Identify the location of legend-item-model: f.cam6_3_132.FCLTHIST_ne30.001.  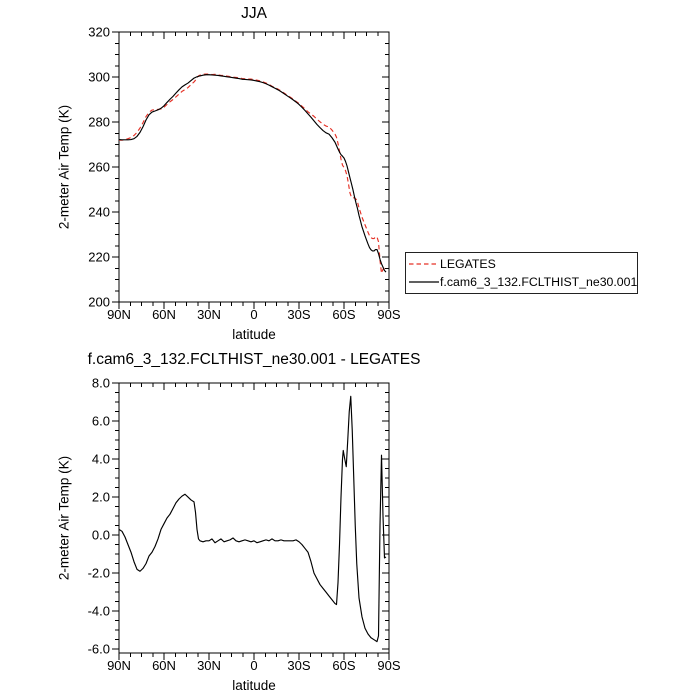
(523, 282).